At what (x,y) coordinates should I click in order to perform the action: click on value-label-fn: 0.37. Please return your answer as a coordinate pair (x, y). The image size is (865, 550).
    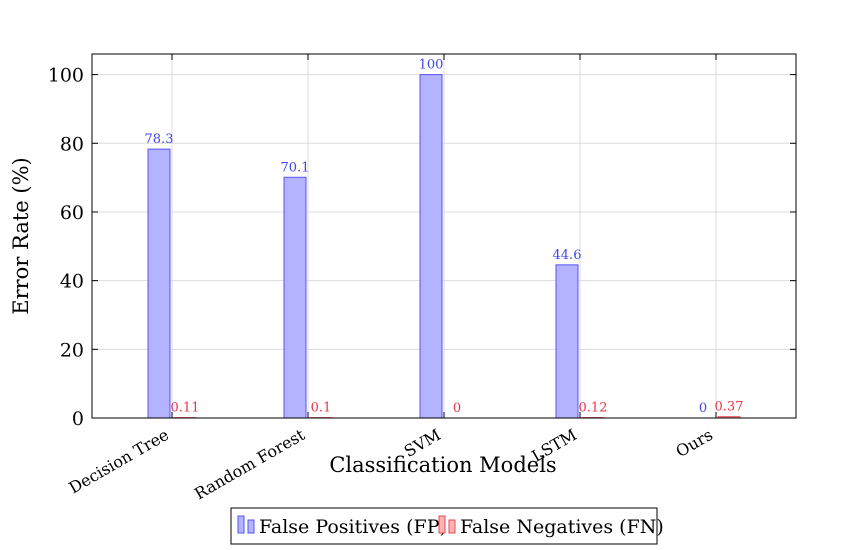
    Looking at the image, I should click on (729, 407).